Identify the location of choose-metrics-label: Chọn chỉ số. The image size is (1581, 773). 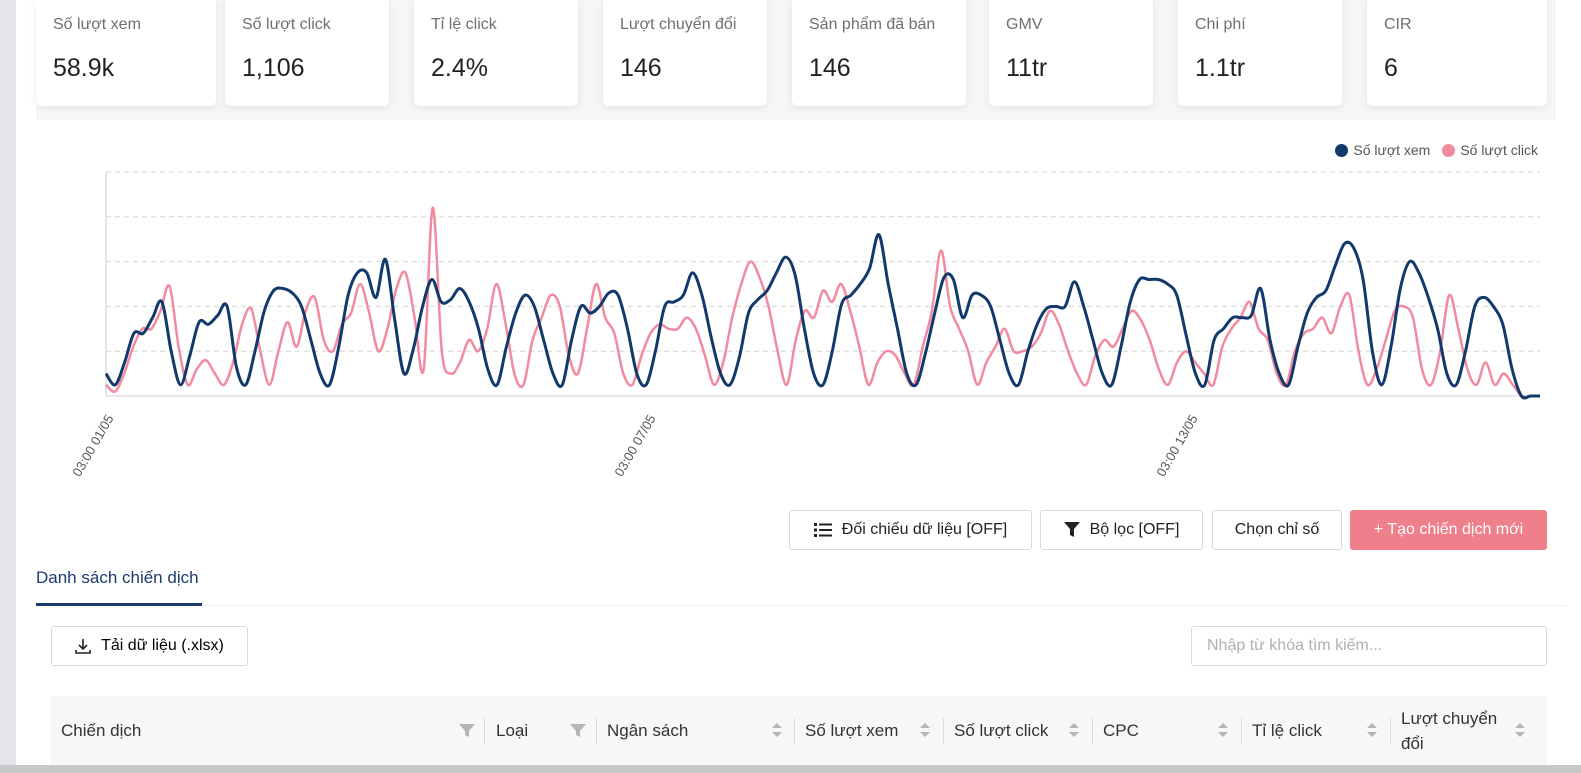
(1277, 529).